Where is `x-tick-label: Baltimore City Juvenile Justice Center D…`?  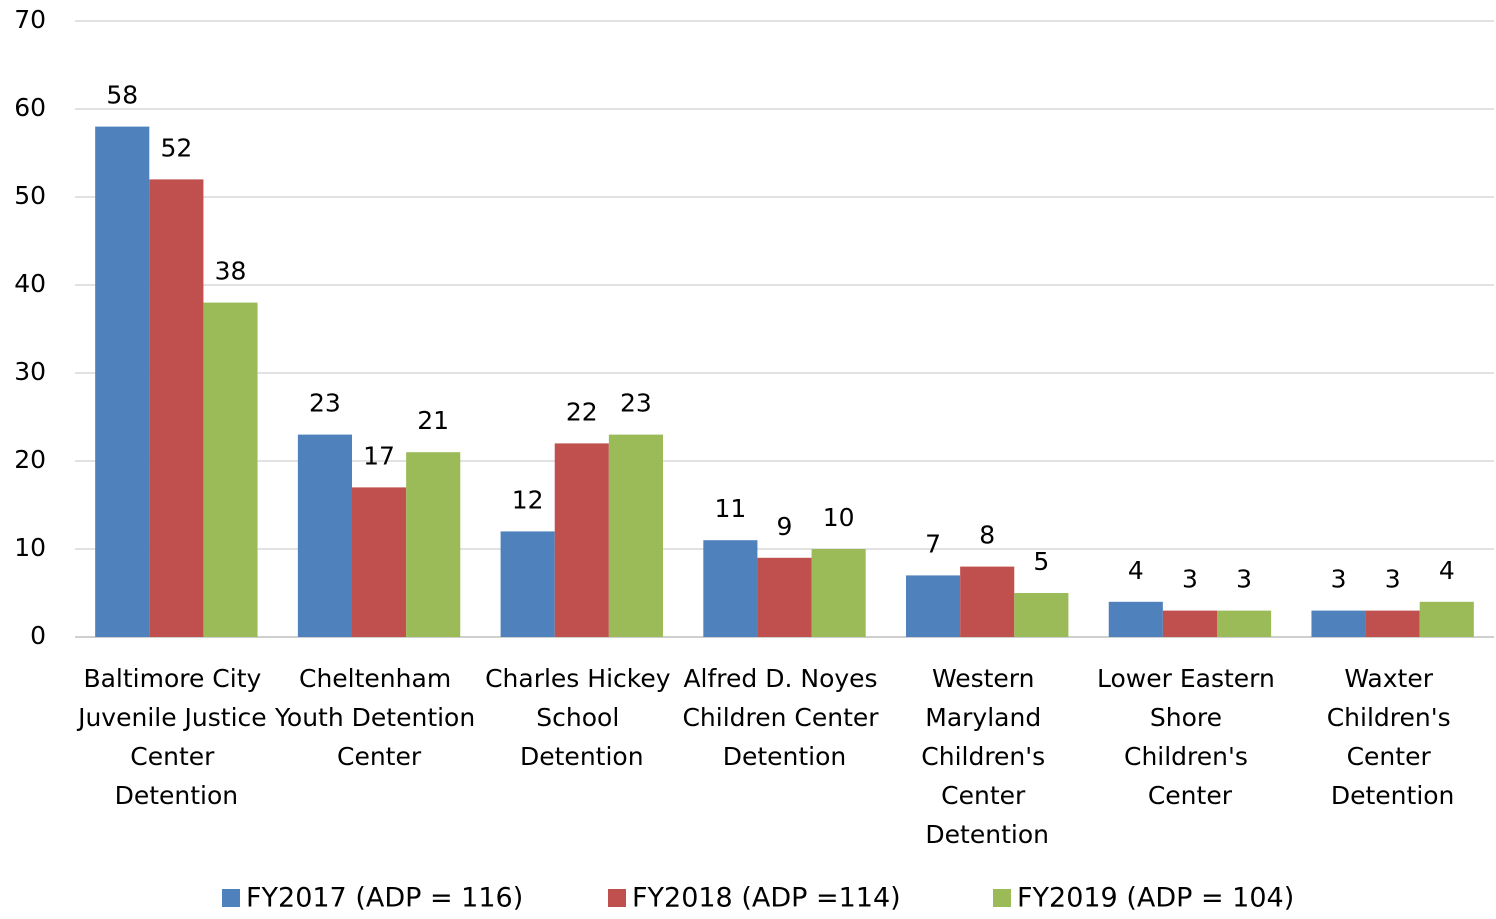
x-tick-label: Baltimore City Juvenile Justice Center D… is located at coordinates (175, 737).